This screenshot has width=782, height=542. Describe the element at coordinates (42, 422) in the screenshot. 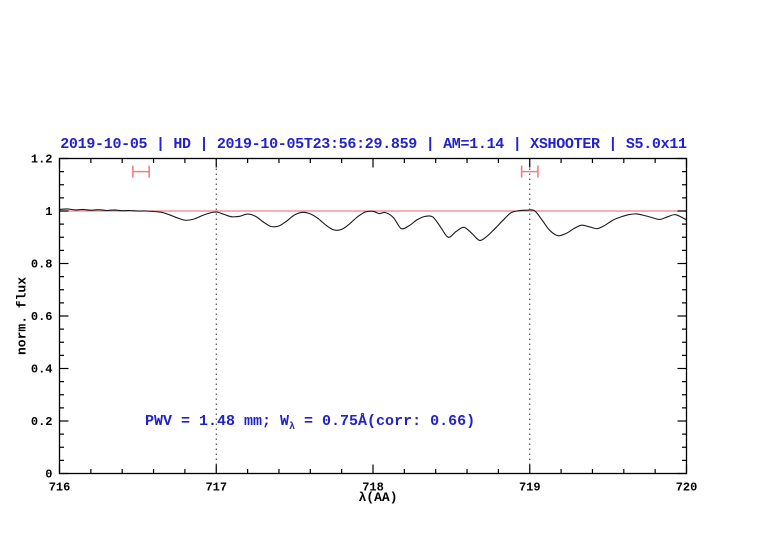

I see `y-tick-label: 0.2` at that location.